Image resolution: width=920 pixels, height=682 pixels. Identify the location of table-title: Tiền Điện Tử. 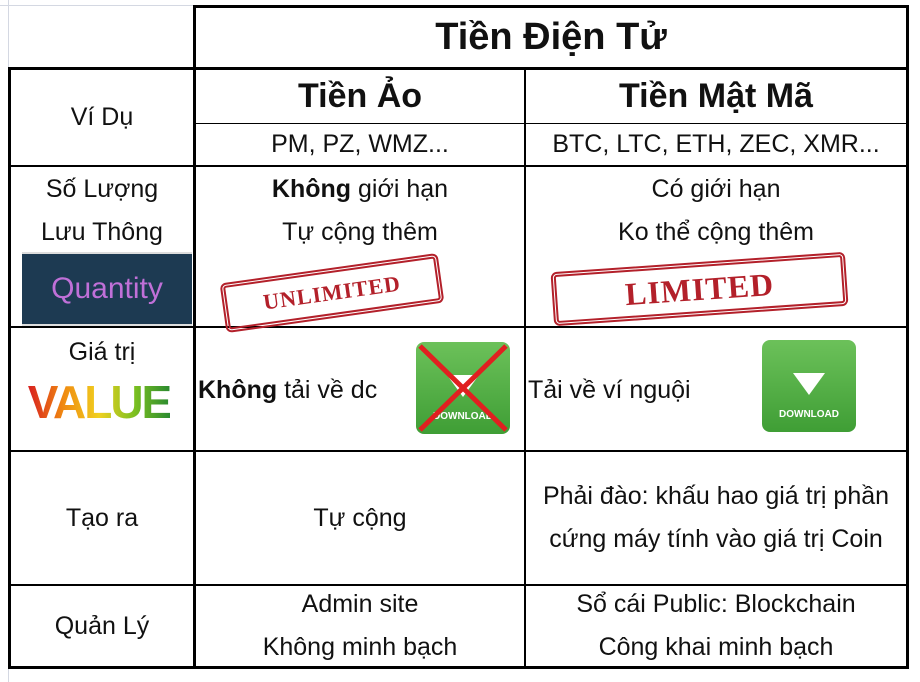
(551, 37).